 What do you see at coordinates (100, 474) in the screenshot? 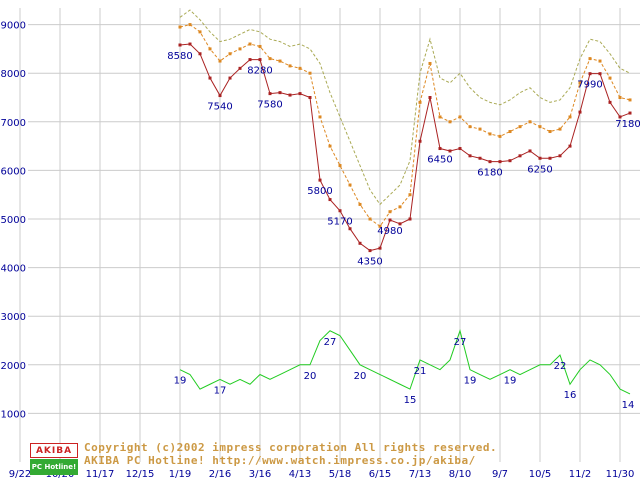
I see `x-axis-tick-label: 11/17` at bounding box center [100, 474].